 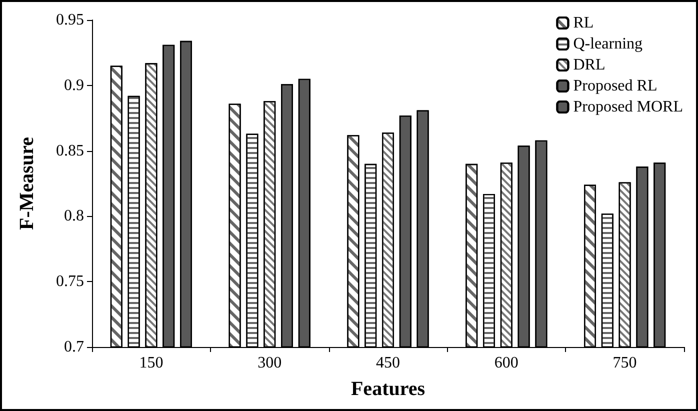 I want to click on x-tick-label: 300, so click(x=270, y=363).